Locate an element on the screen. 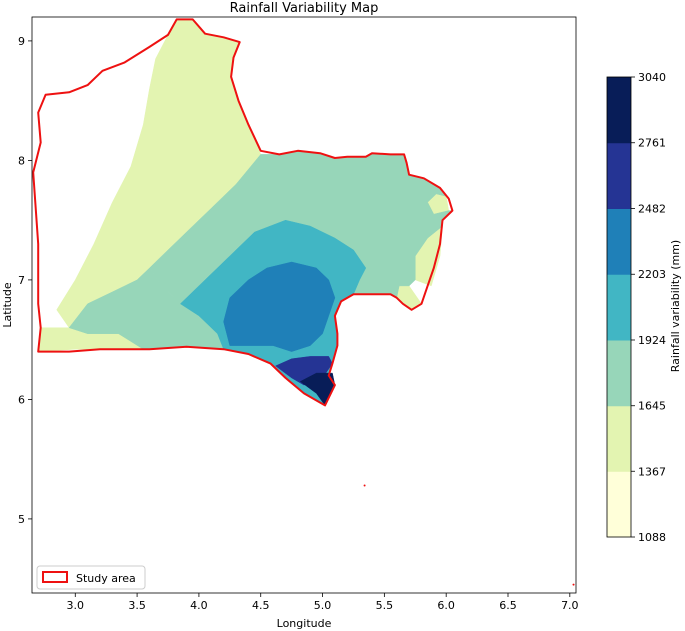  y-tick-label: 6 is located at coordinates (21, 399).